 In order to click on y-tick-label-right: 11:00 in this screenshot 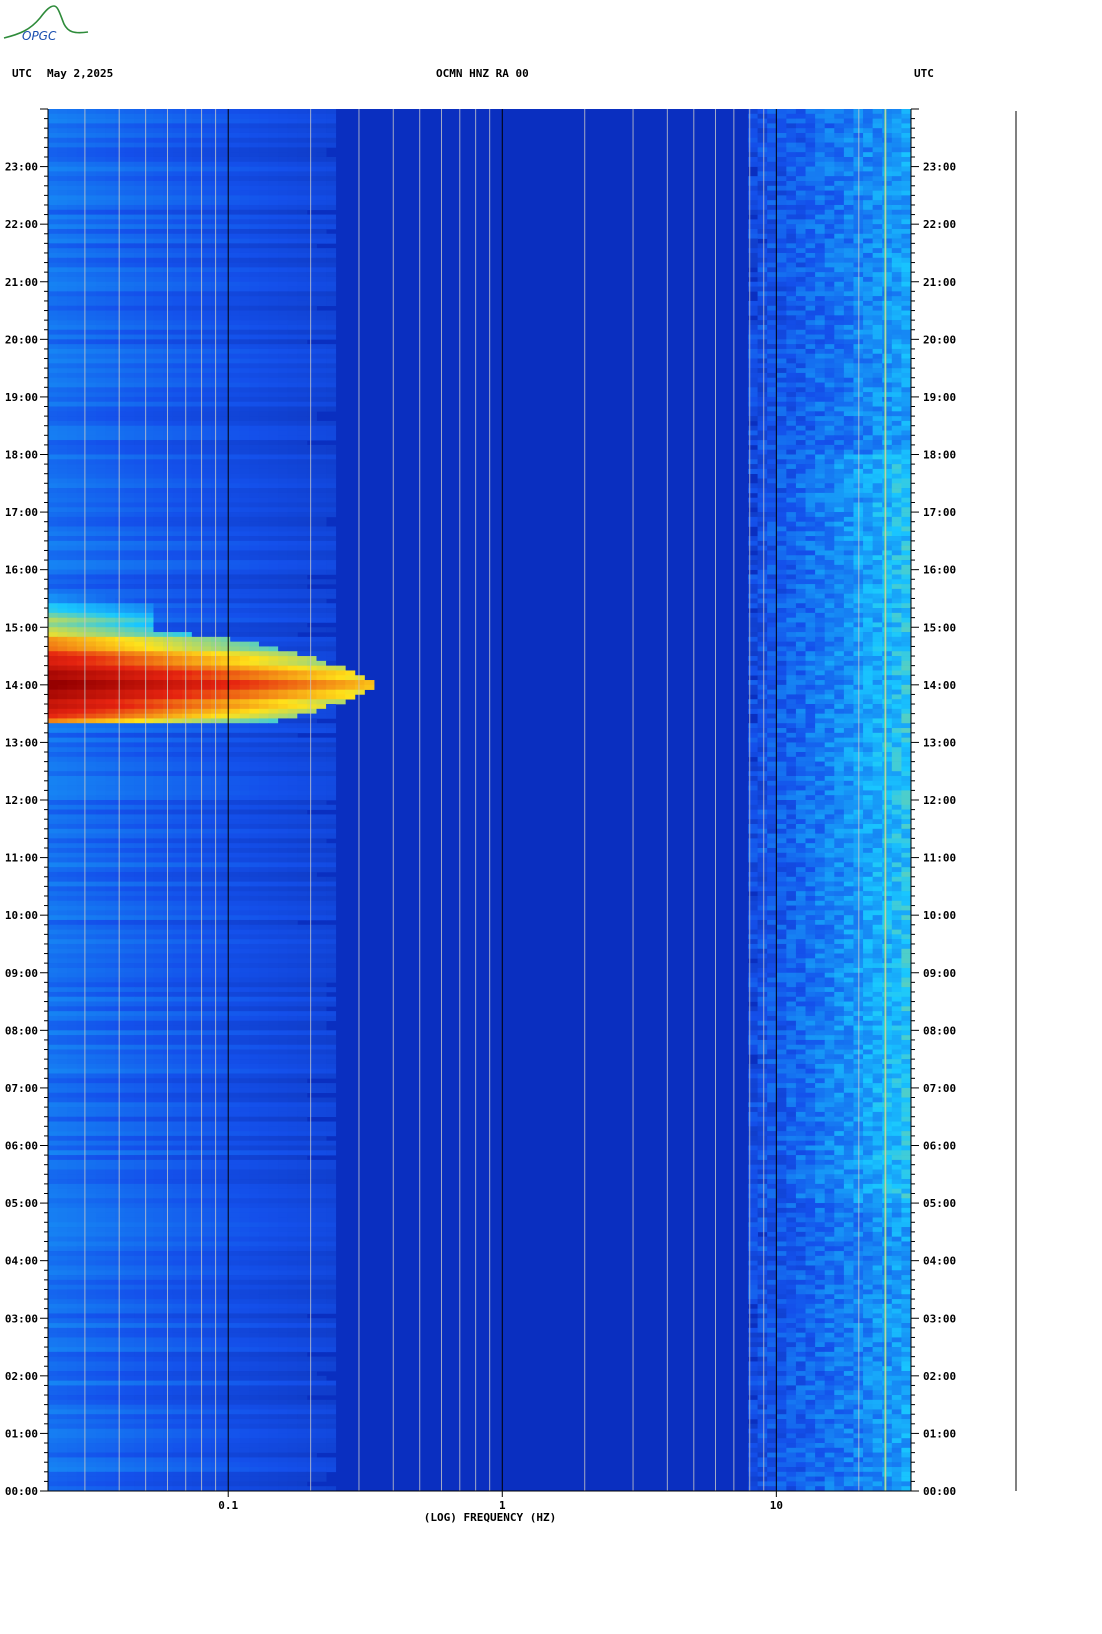, I will do `click(939, 858)`.